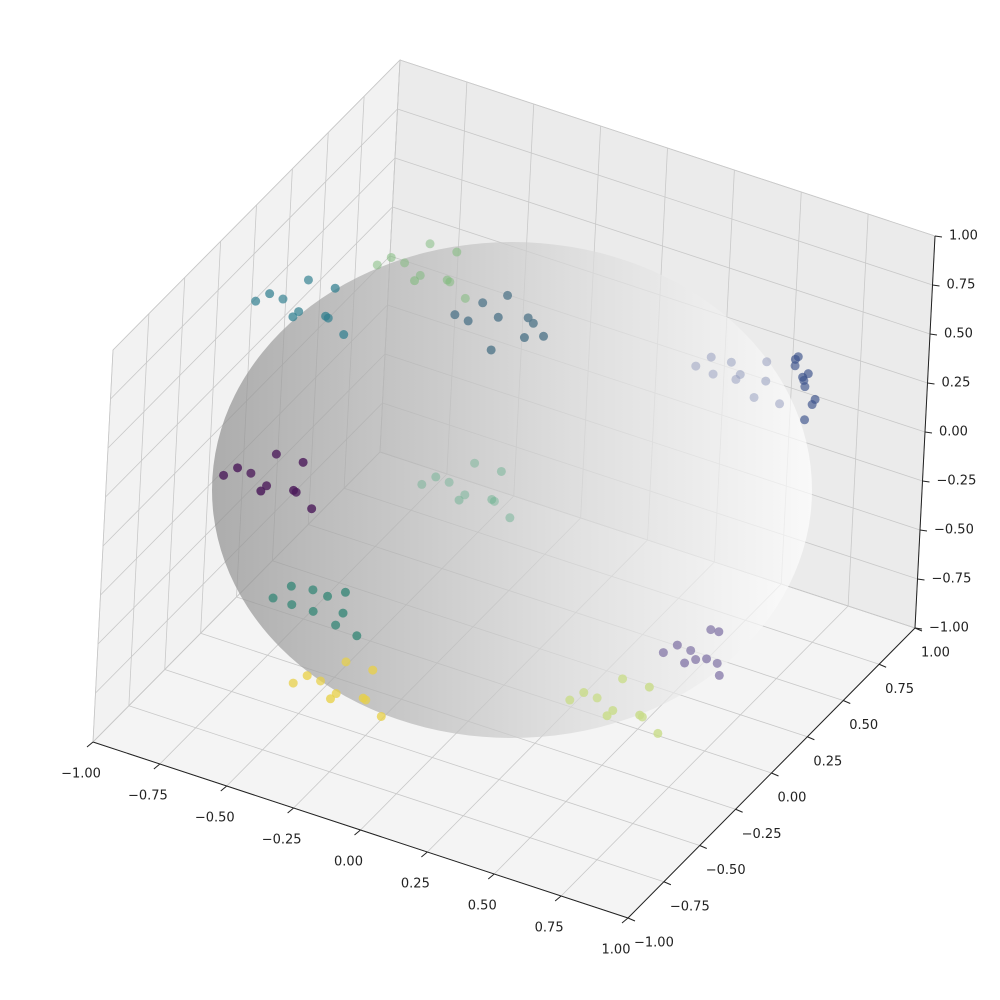  What do you see at coordinates (282, 840) in the screenshot?
I see `tick-label: −0.25` at bounding box center [282, 840].